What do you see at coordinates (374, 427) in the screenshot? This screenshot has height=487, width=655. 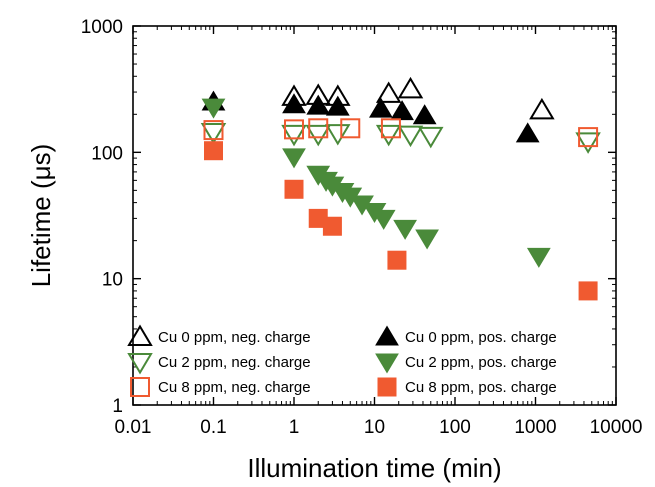 I see `x-tick-label: 10` at bounding box center [374, 427].